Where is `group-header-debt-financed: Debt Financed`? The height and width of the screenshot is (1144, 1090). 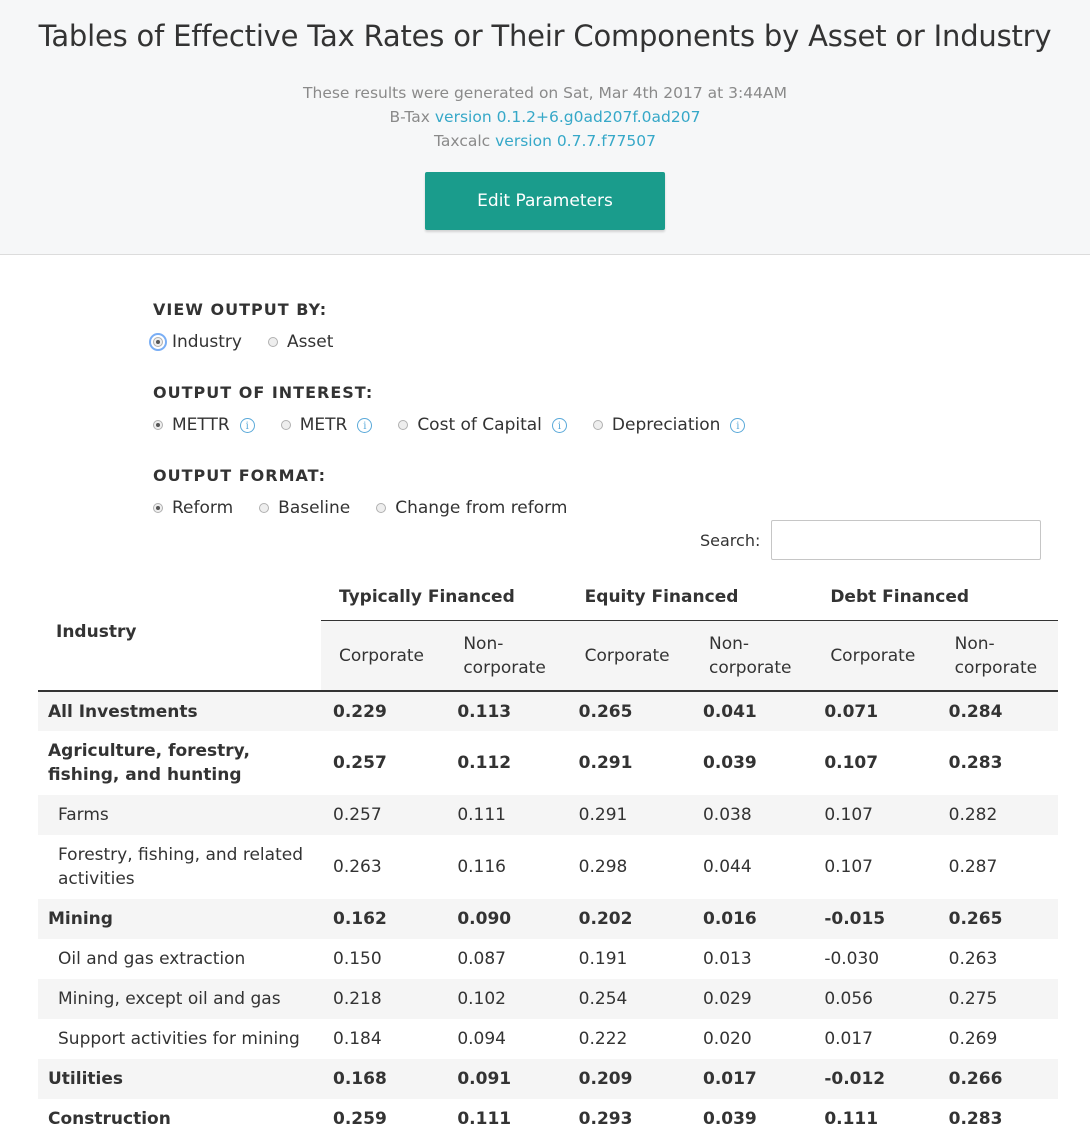
group-header-debt-financed: Debt Financed is located at coordinates (935, 597).